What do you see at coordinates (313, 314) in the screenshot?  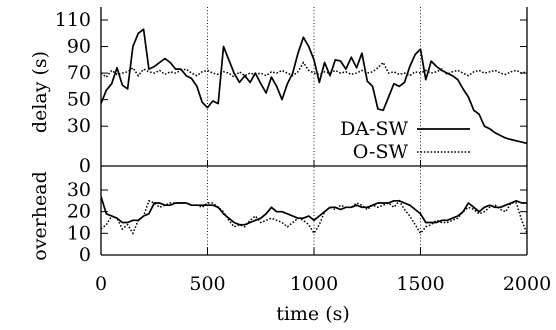 I see `x-axis-label: time (s)` at bounding box center [313, 314].